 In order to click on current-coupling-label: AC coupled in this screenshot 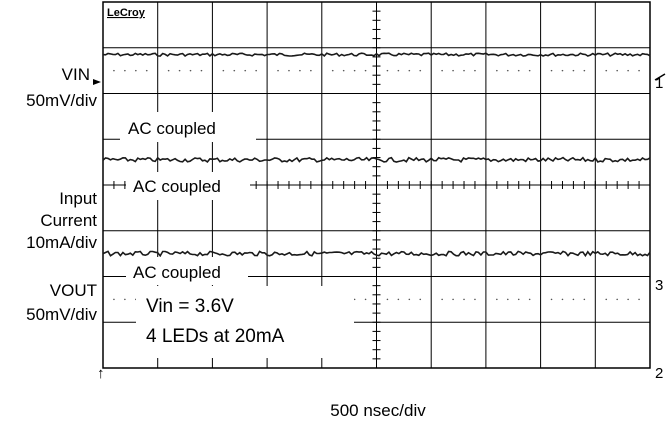, I will do `click(177, 186)`.